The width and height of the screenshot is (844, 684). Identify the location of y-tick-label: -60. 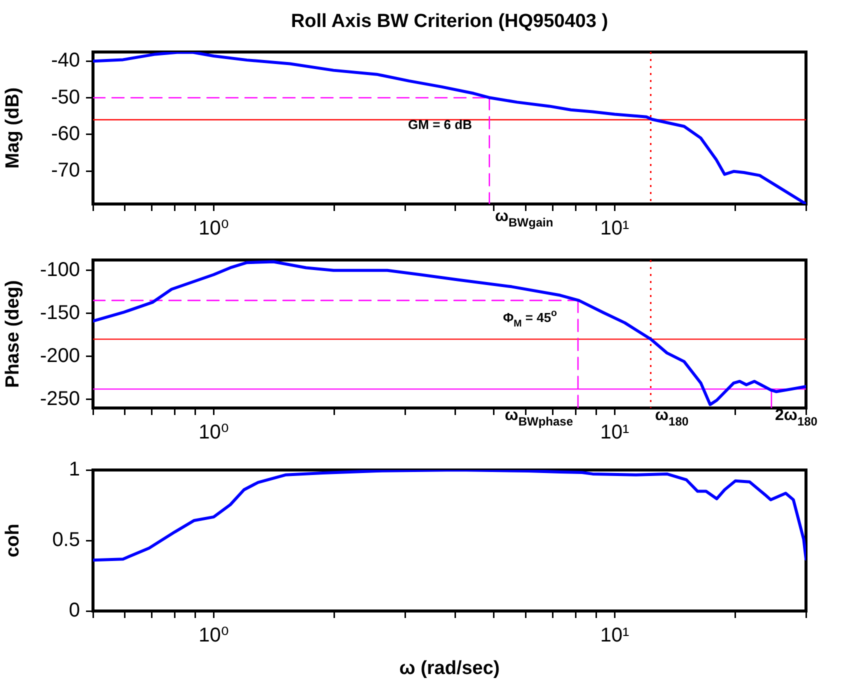
(65, 133).